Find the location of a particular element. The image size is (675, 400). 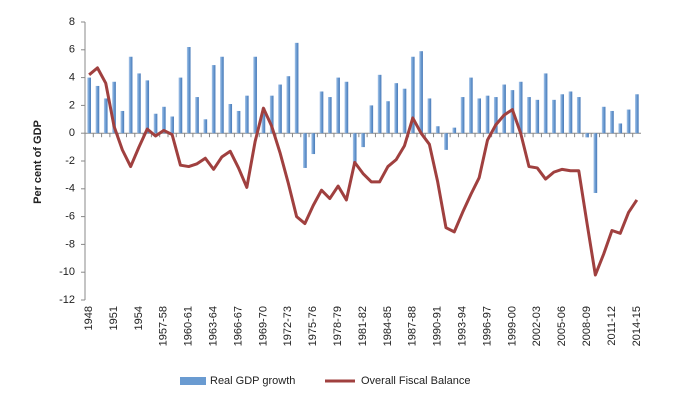

y-tick-label: -10 is located at coordinates (67, 272).